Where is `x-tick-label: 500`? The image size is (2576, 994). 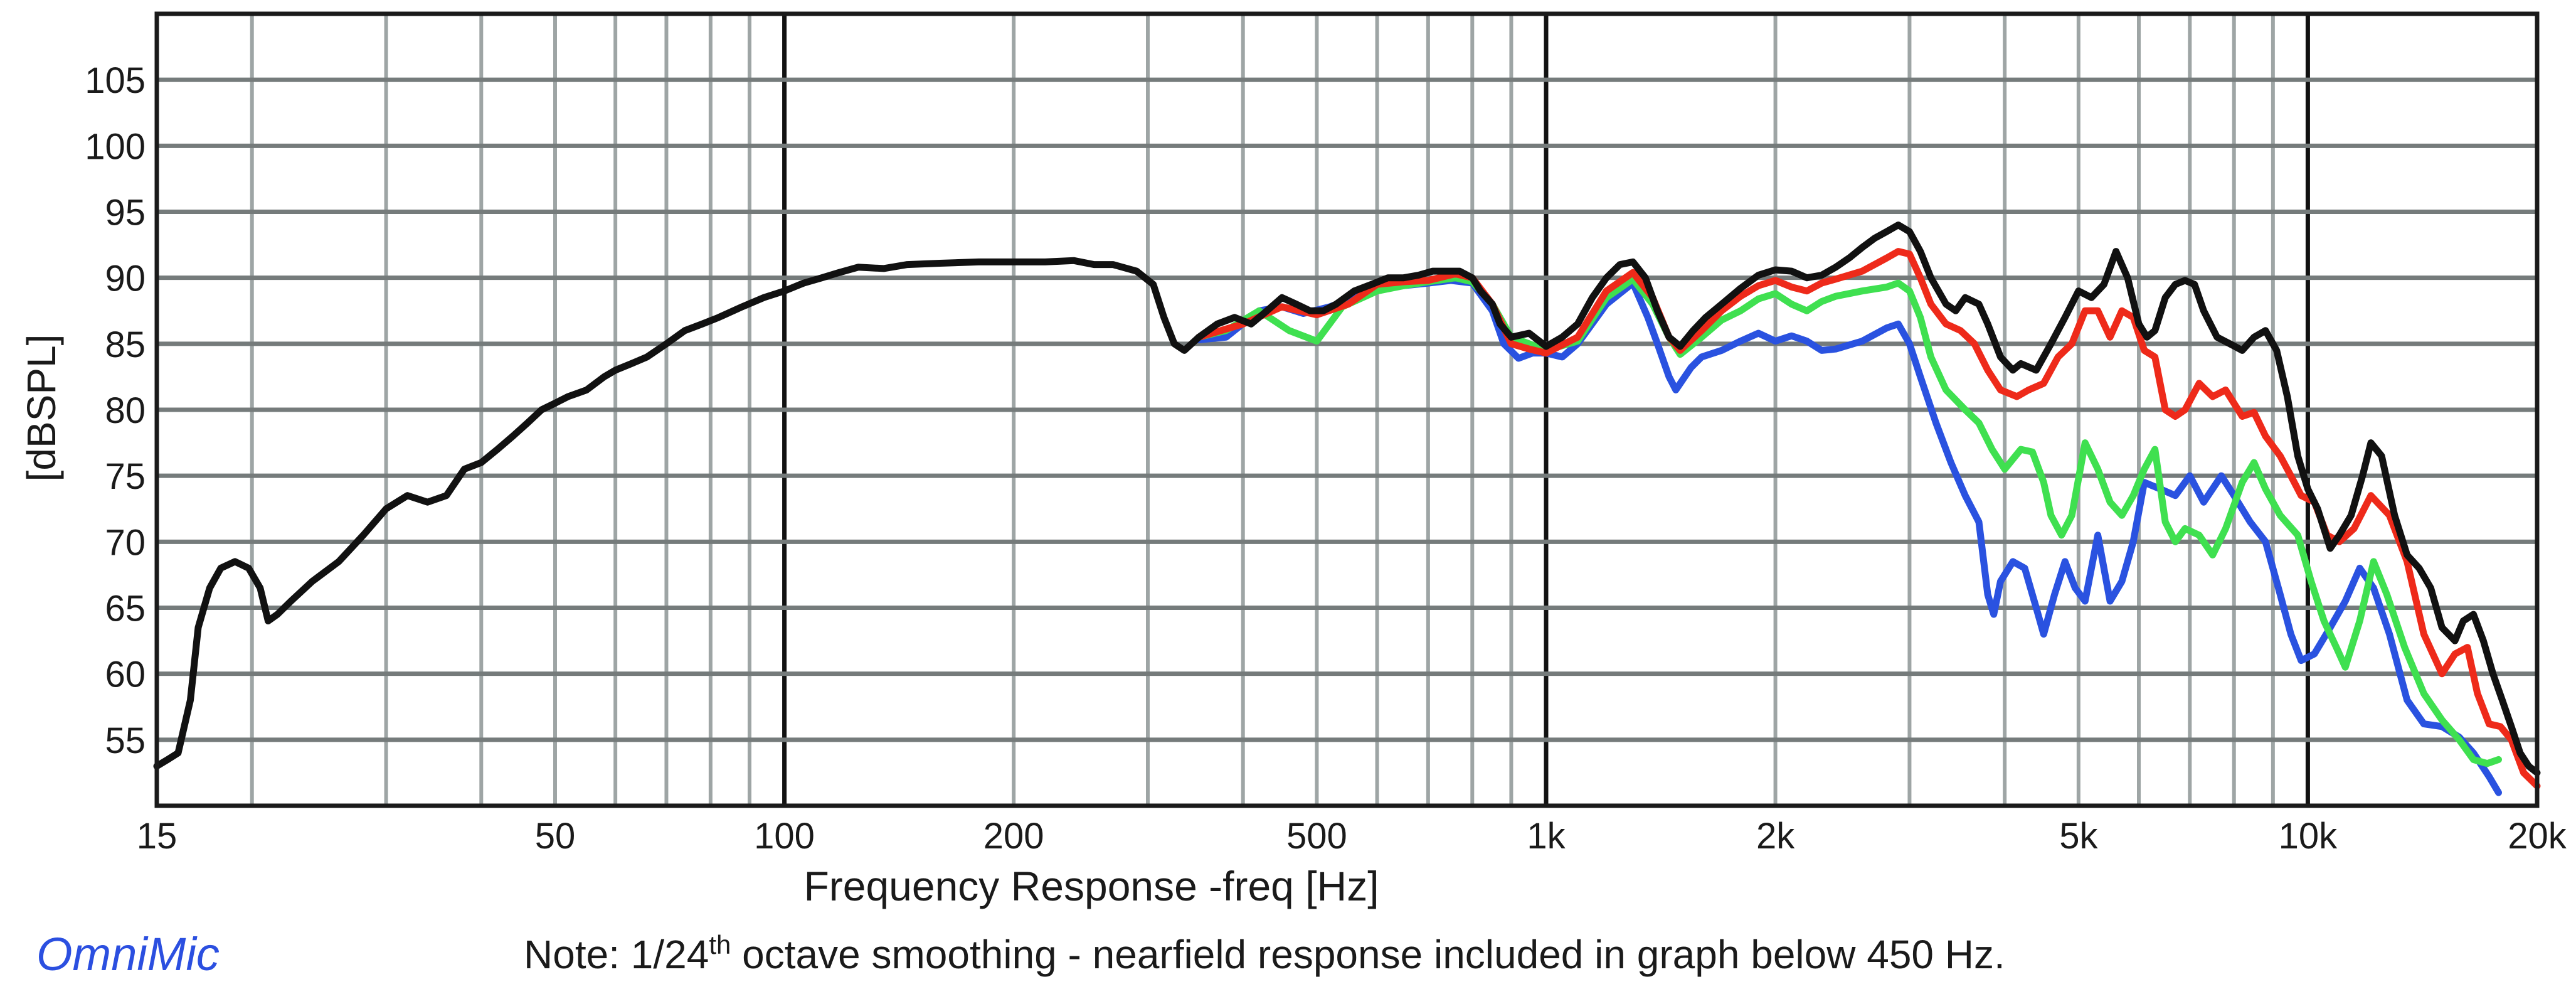 x-tick-label: 500 is located at coordinates (1316, 836).